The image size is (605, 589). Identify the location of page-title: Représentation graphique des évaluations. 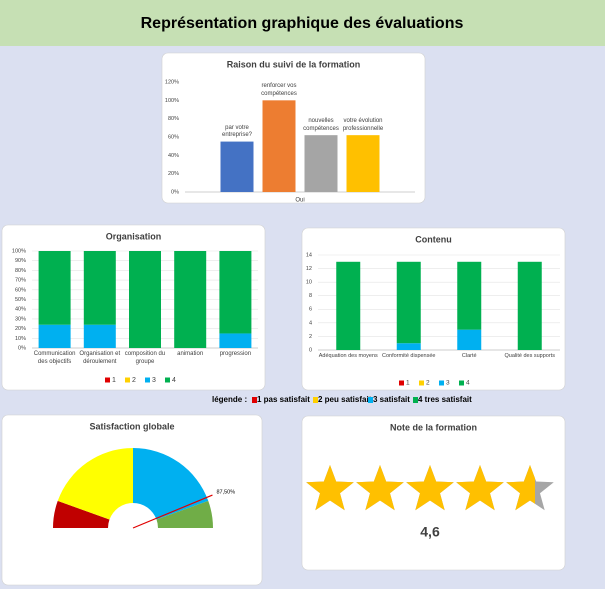
(302, 23).